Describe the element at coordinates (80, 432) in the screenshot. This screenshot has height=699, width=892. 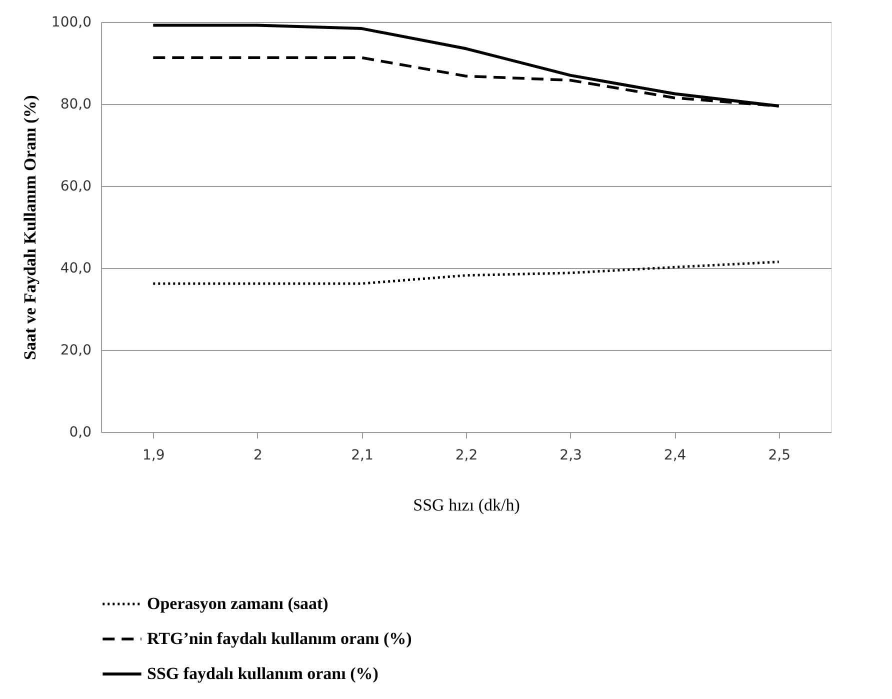
I see `y-tick-label: 0,0` at that location.